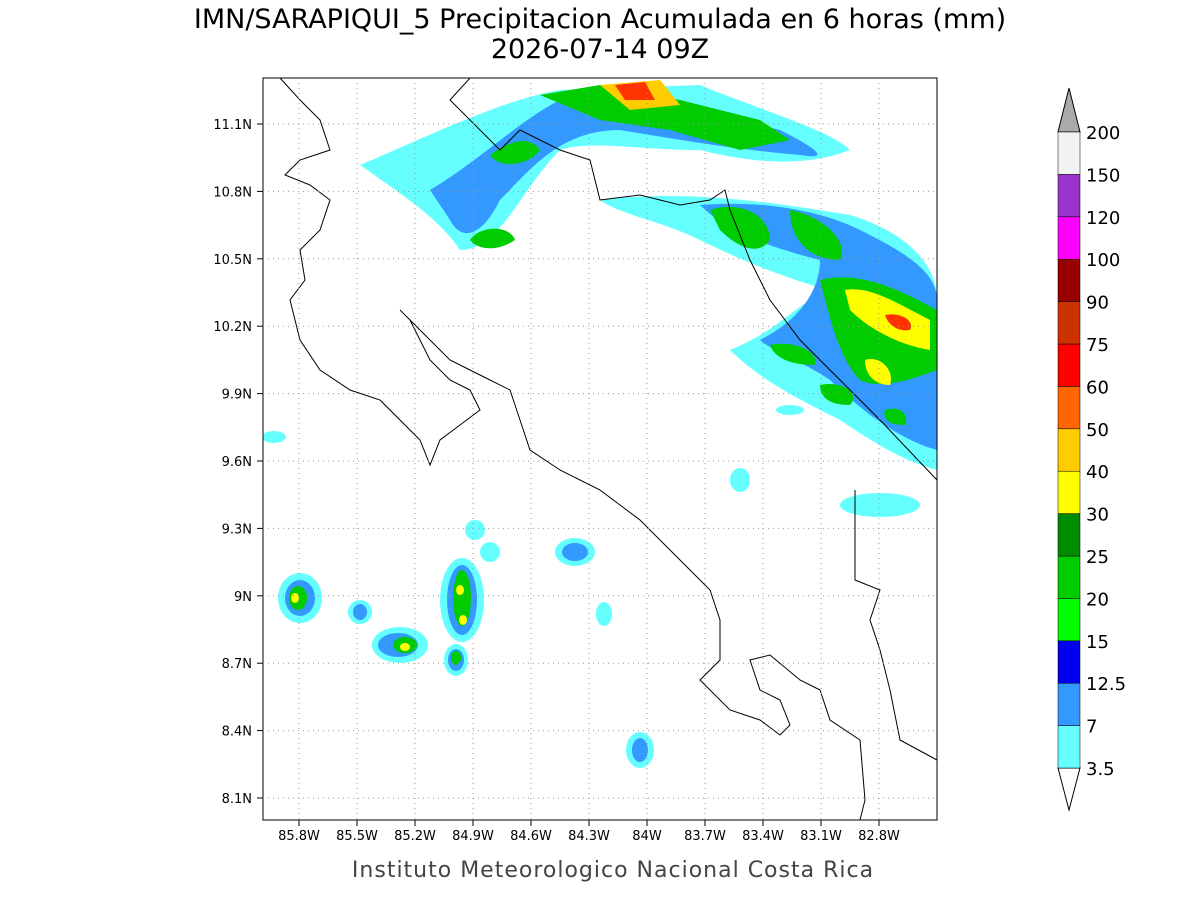 This screenshot has height=900, width=1200. I want to click on lat-tick-label: 10.8N, so click(232, 192).